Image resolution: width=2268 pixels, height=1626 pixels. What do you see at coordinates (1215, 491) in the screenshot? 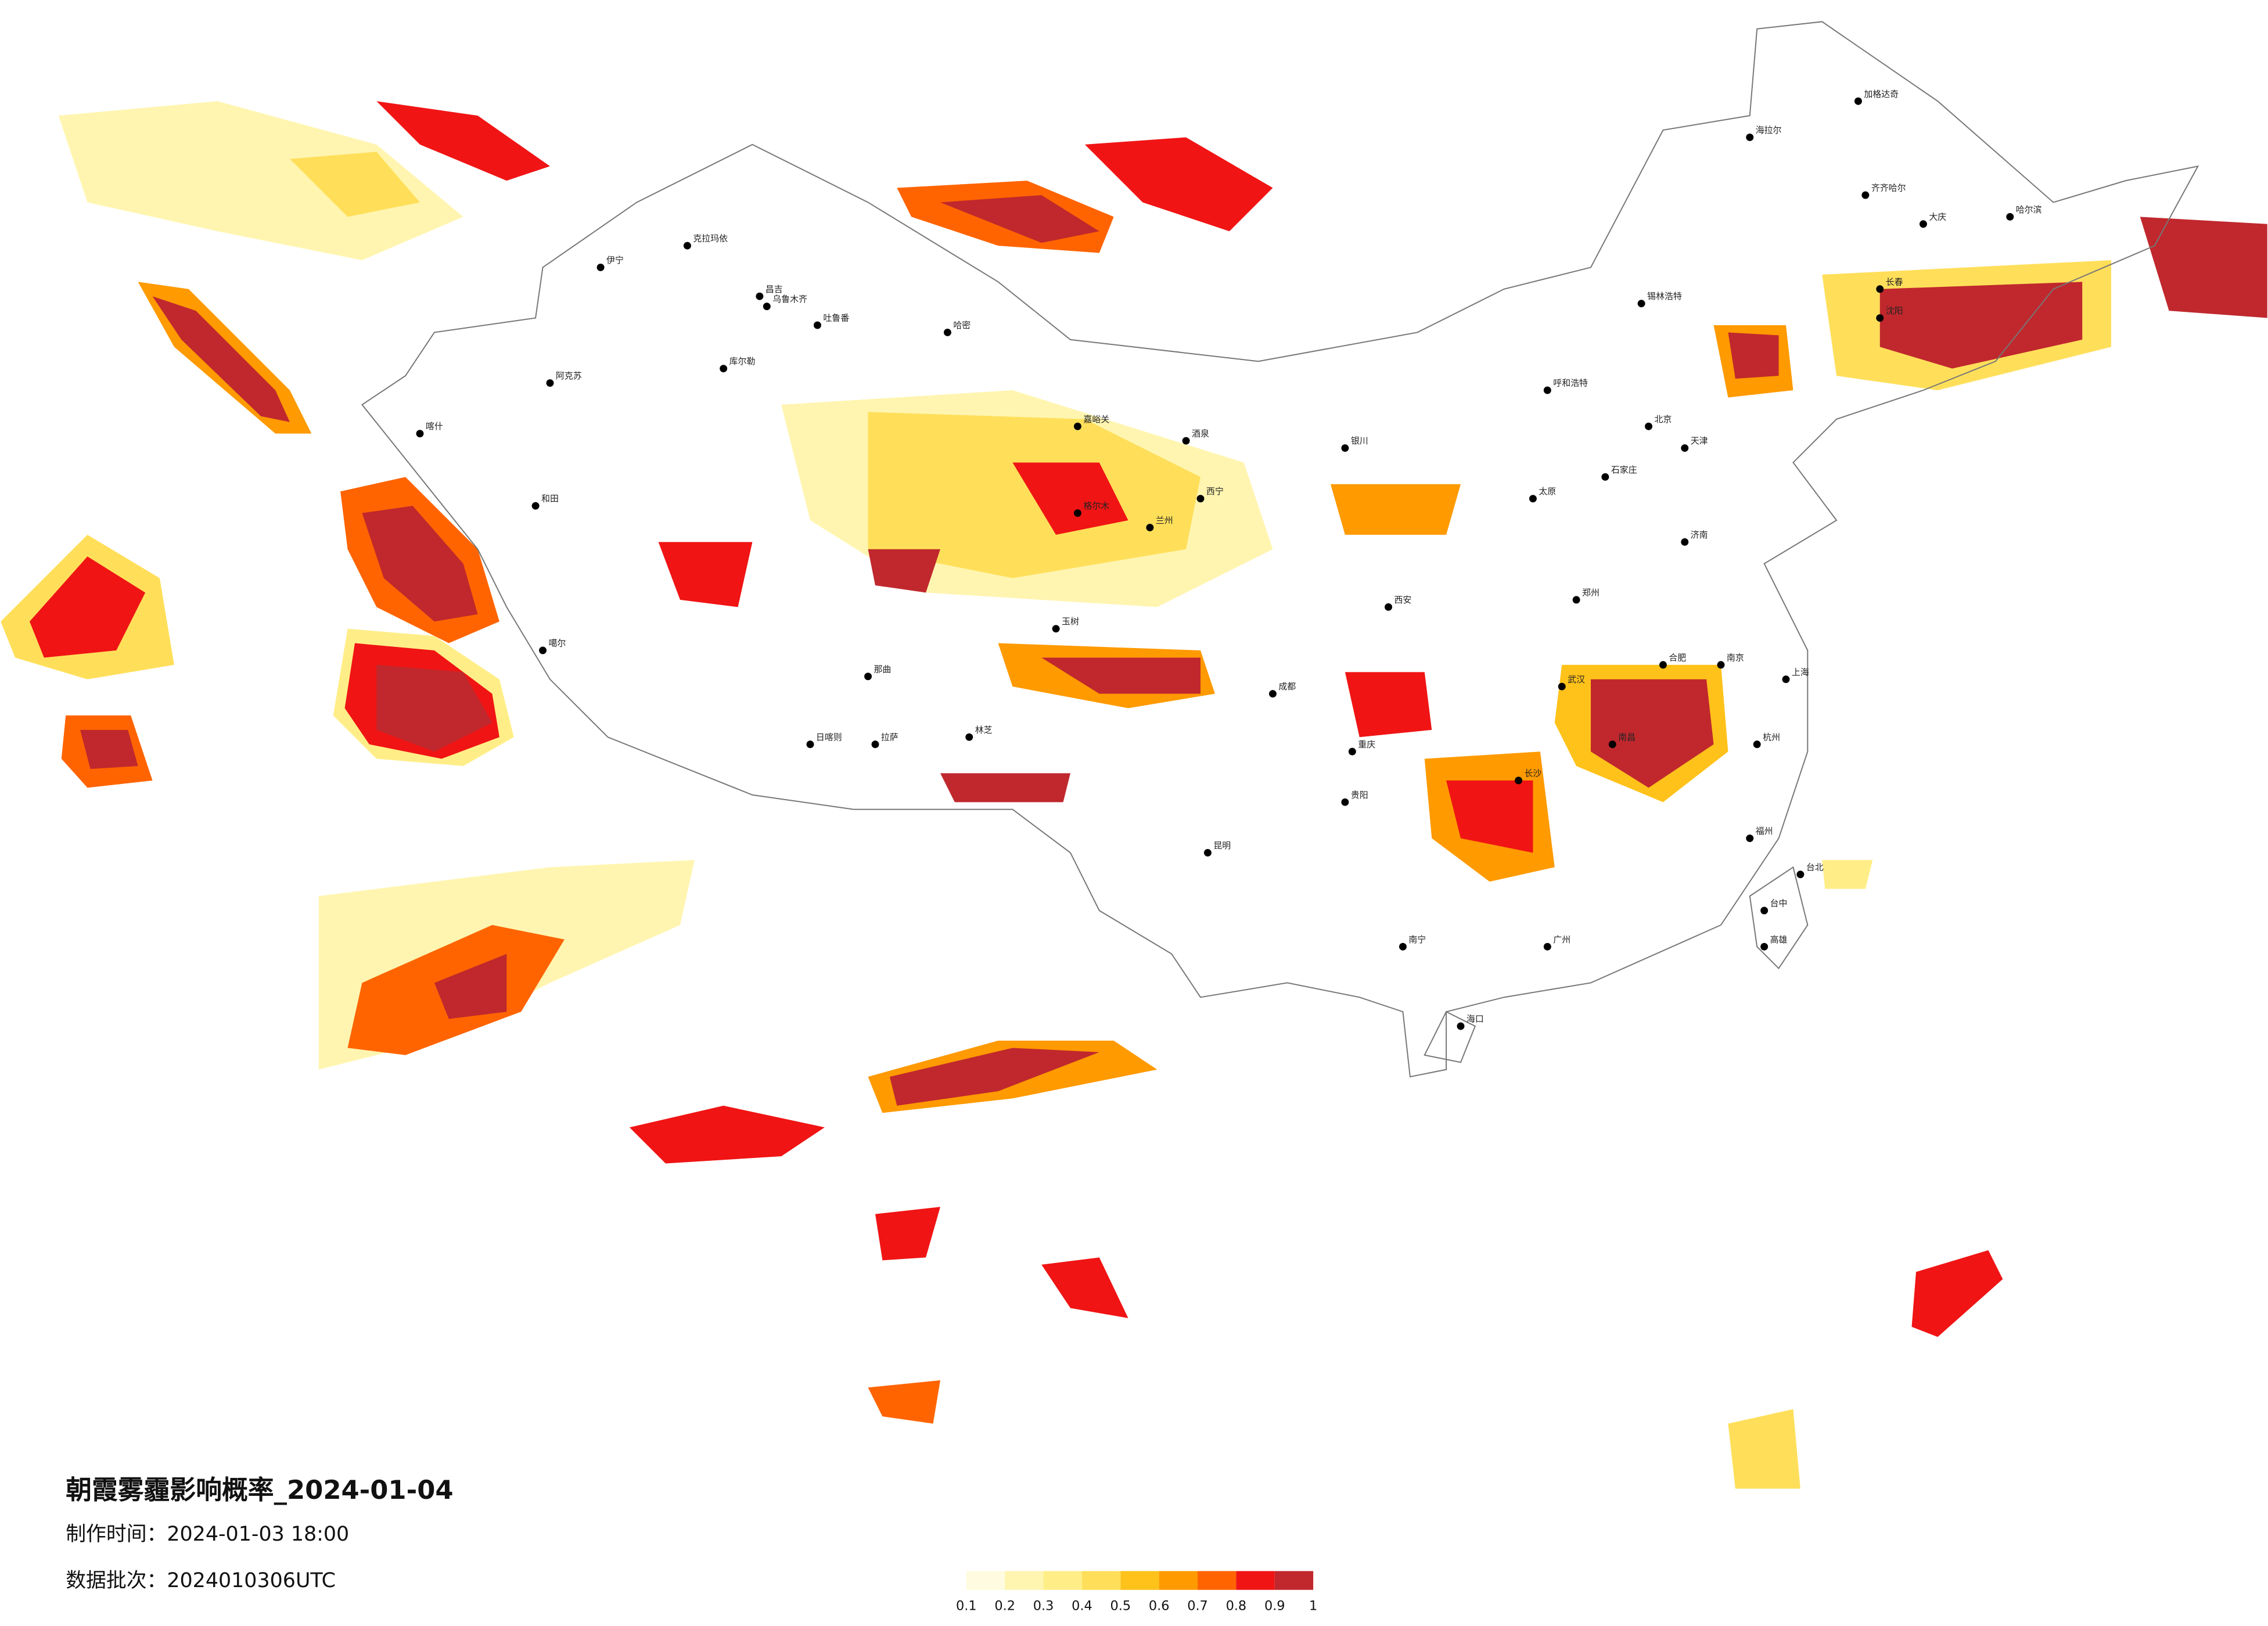
I see `city-label: 西宁` at bounding box center [1215, 491].